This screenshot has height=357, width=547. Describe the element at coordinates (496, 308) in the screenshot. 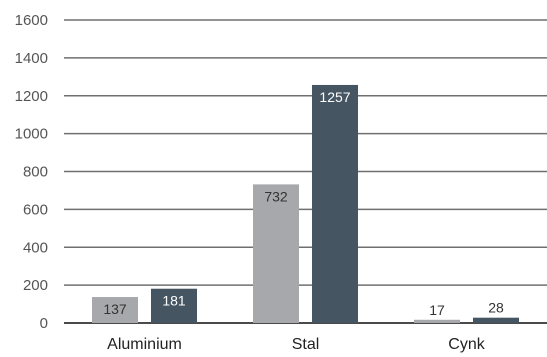

I see `data-label: 28` at that location.